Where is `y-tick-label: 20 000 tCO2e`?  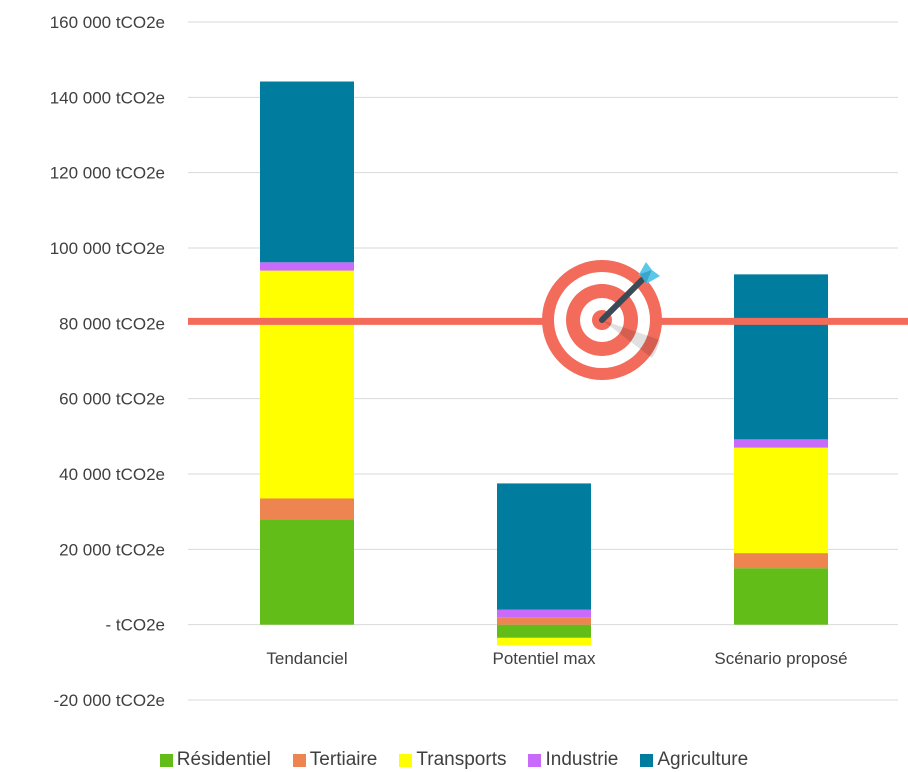
y-tick-label: 20 000 tCO2e is located at coordinates (112, 549).